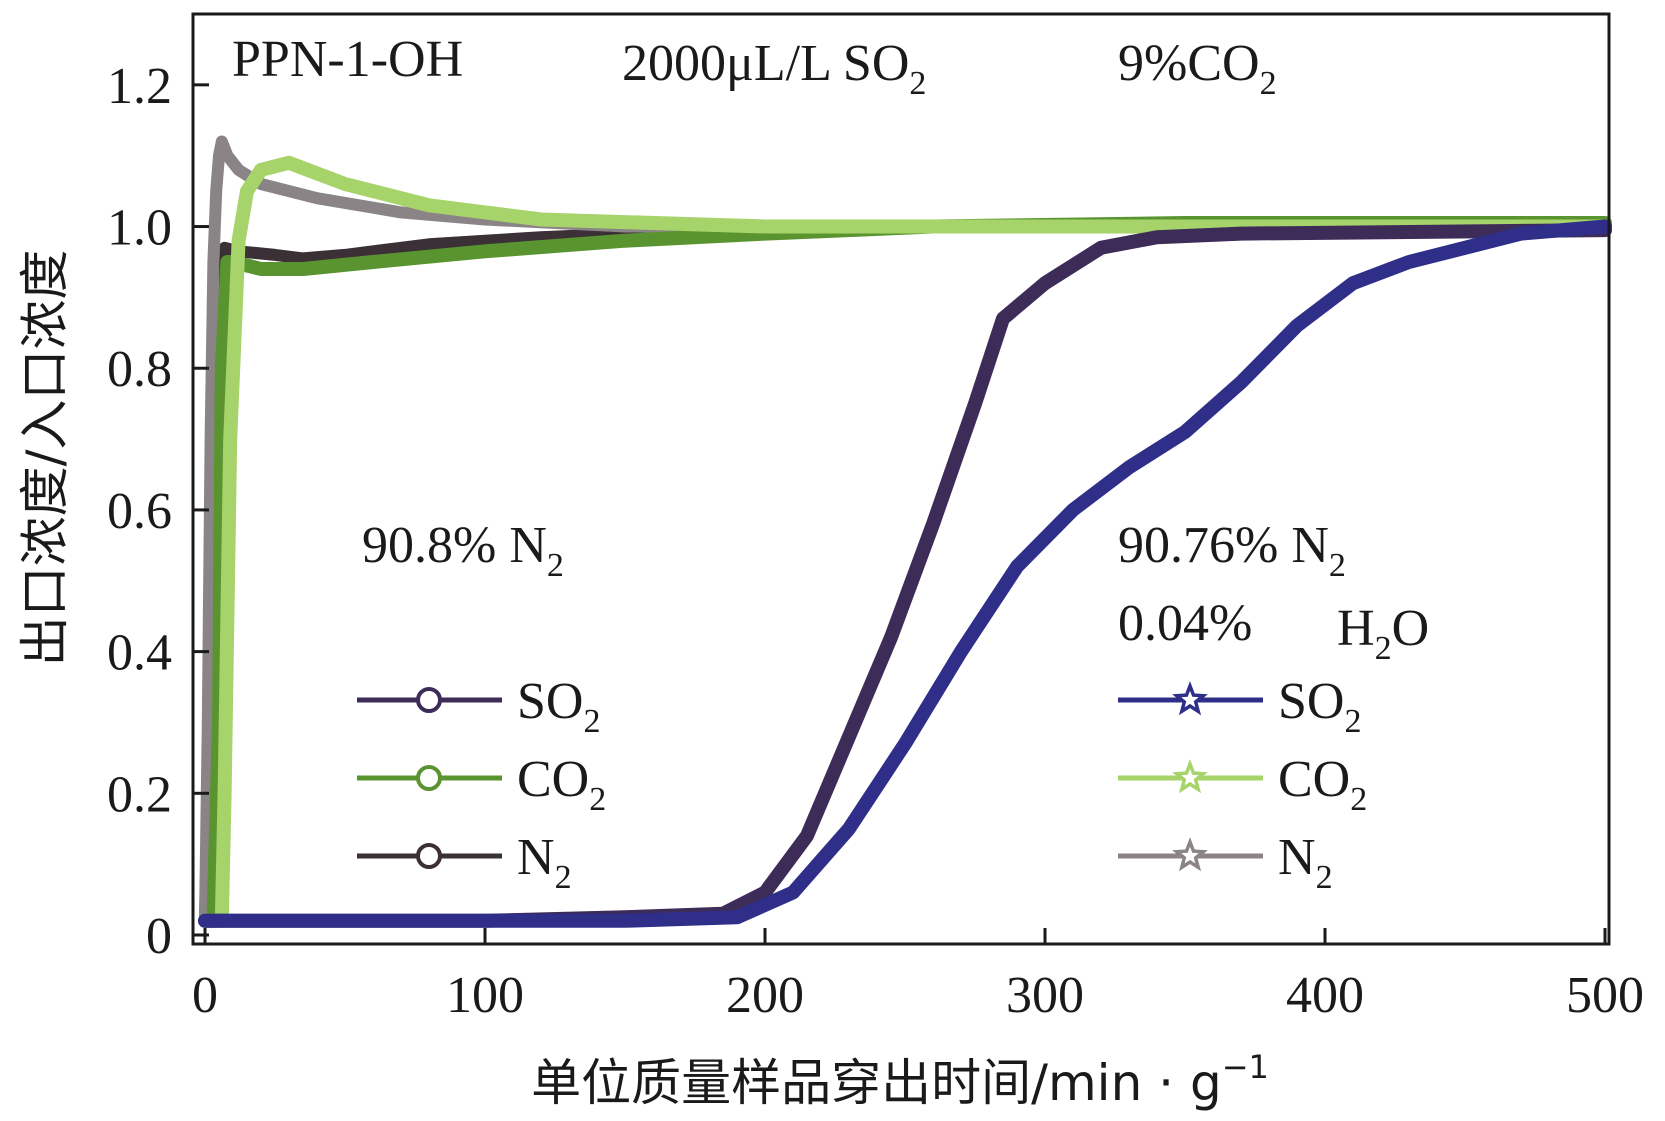 The image size is (1665, 1121). I want to click on legend-label-main: N, so click(536, 857).